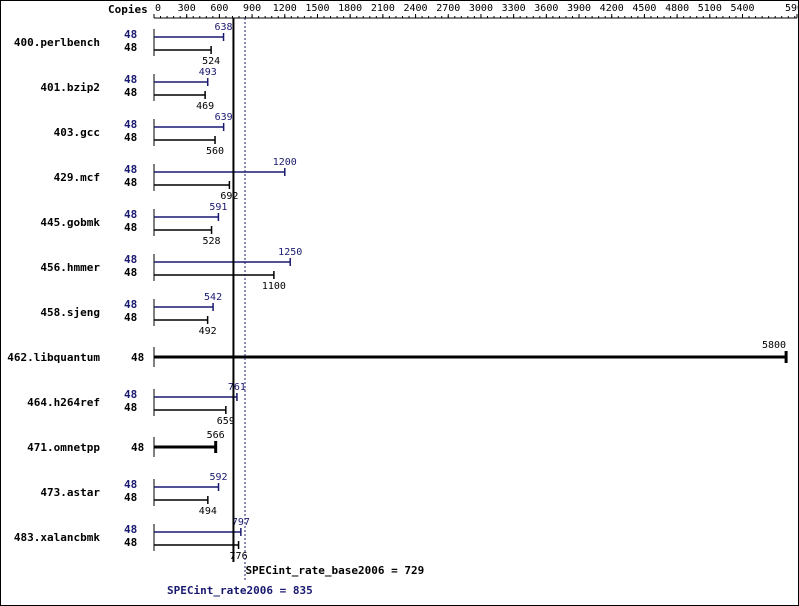  What do you see at coordinates (77, 177) in the screenshot?
I see `category-label: 429.mcf` at bounding box center [77, 177].